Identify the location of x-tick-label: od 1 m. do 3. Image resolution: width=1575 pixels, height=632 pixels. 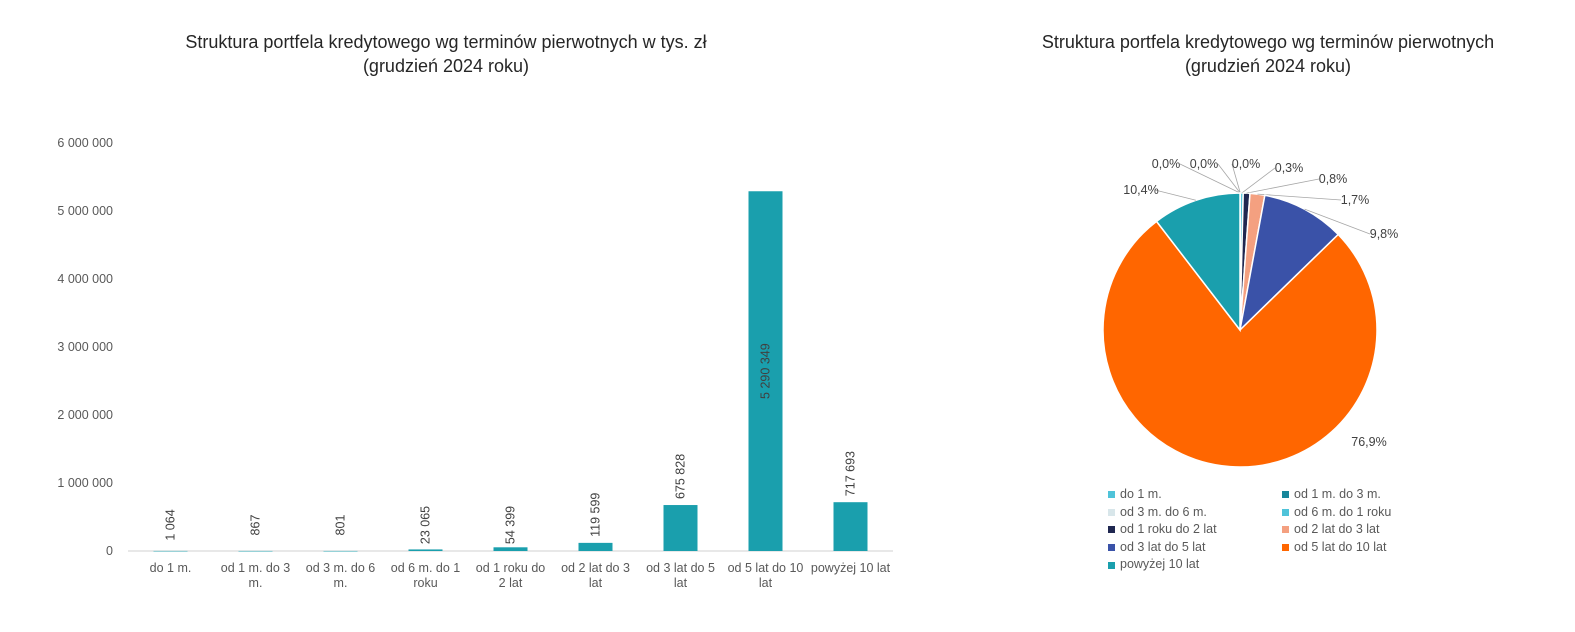
(256, 568).